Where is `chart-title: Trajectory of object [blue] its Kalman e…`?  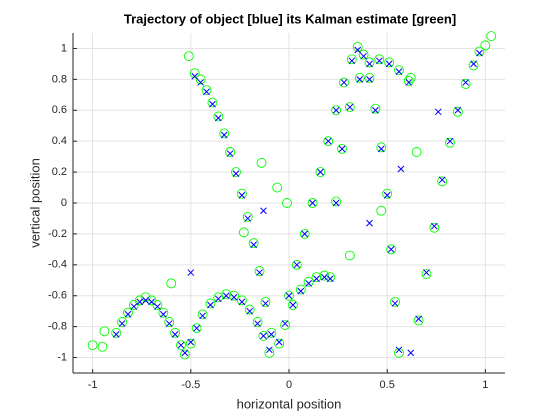 chart-title: Trajectory of object [blue] its Kalman e… is located at coordinates (290, 18).